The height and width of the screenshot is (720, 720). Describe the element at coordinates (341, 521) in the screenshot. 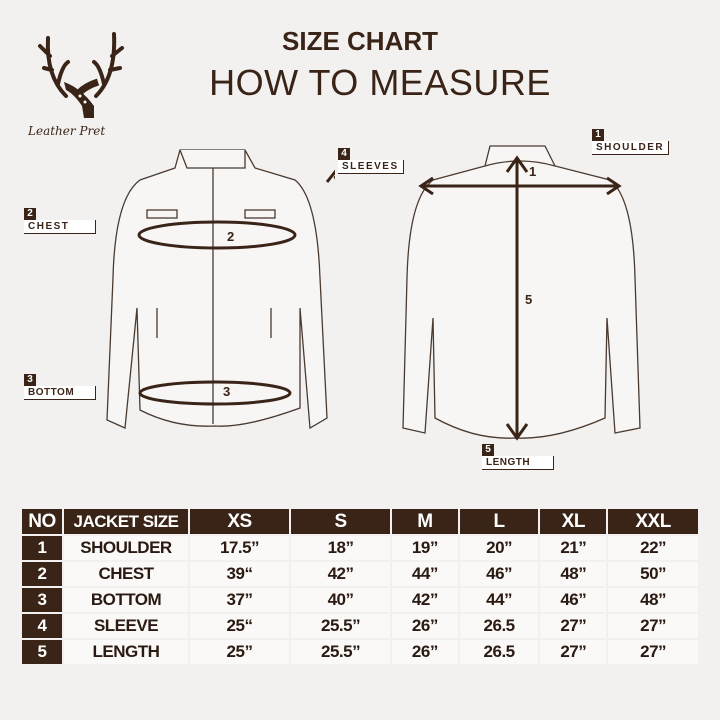

I see `header-s: S` at that location.